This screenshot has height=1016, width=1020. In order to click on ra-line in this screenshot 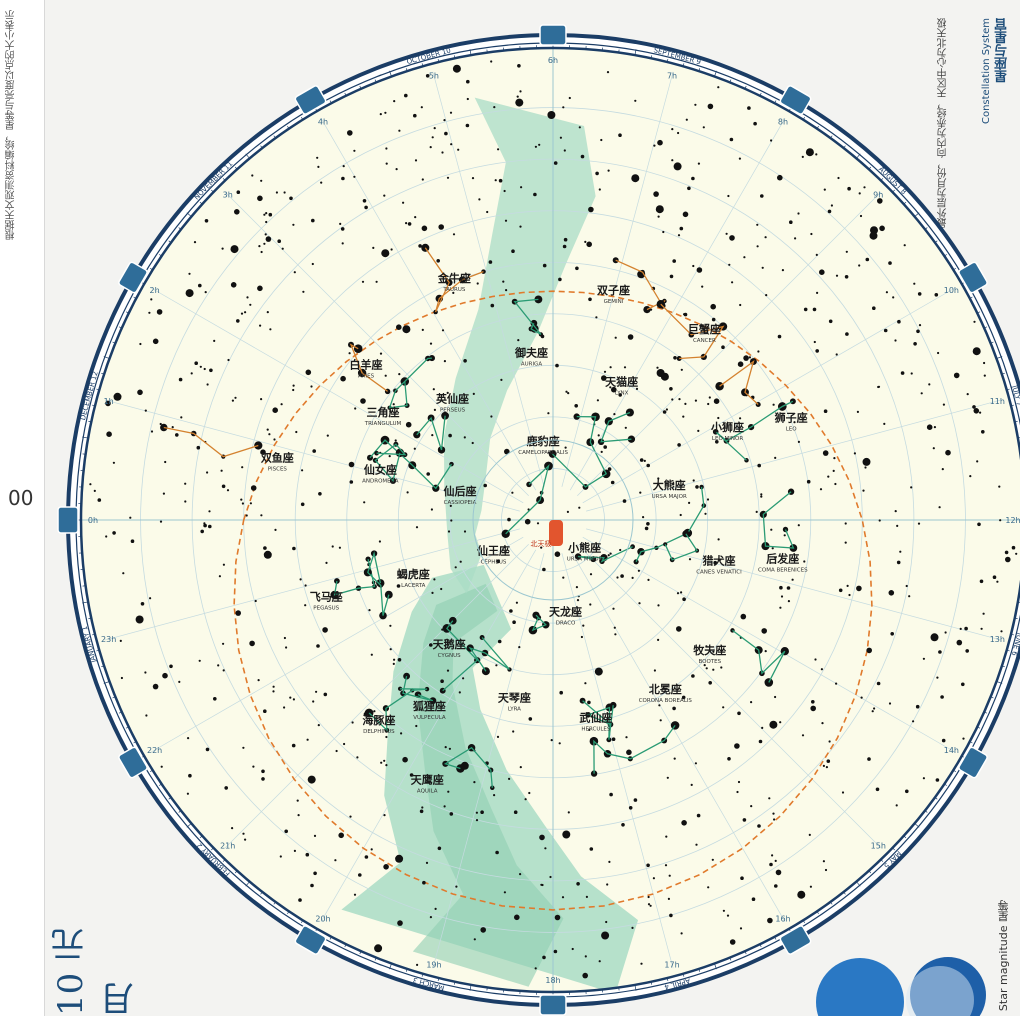, I will do `click(312, 455)`.